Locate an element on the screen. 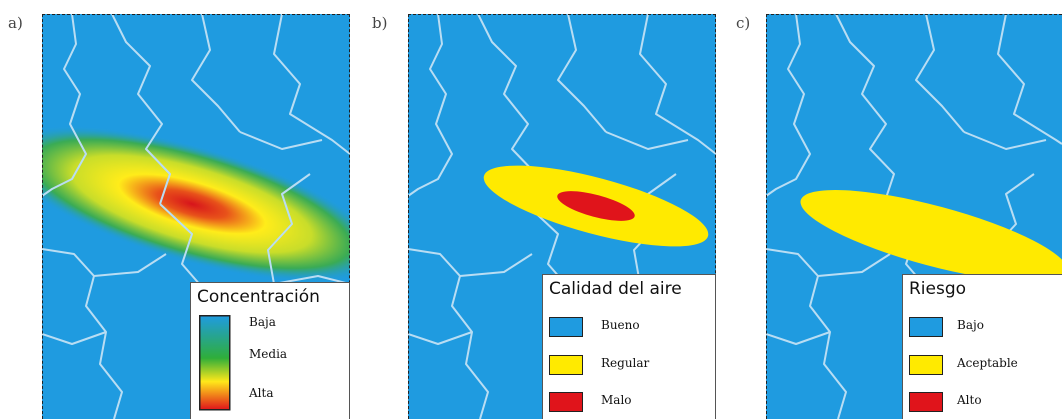 This screenshot has height=419, width=1062. legend-item-high: Alto is located at coordinates (969, 400).